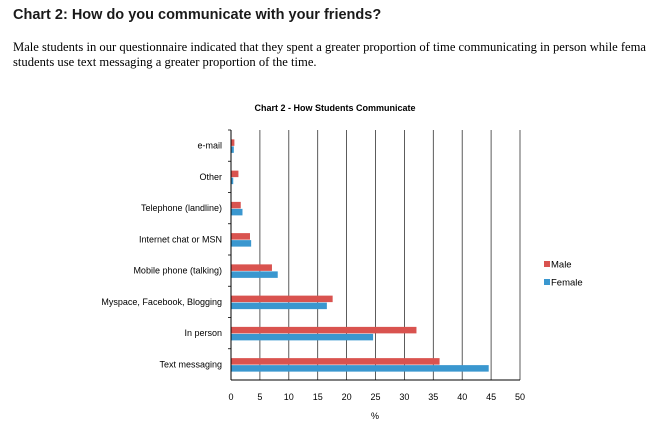 The width and height of the screenshot is (650, 437). I want to click on x-axis-label: %, so click(375, 416).